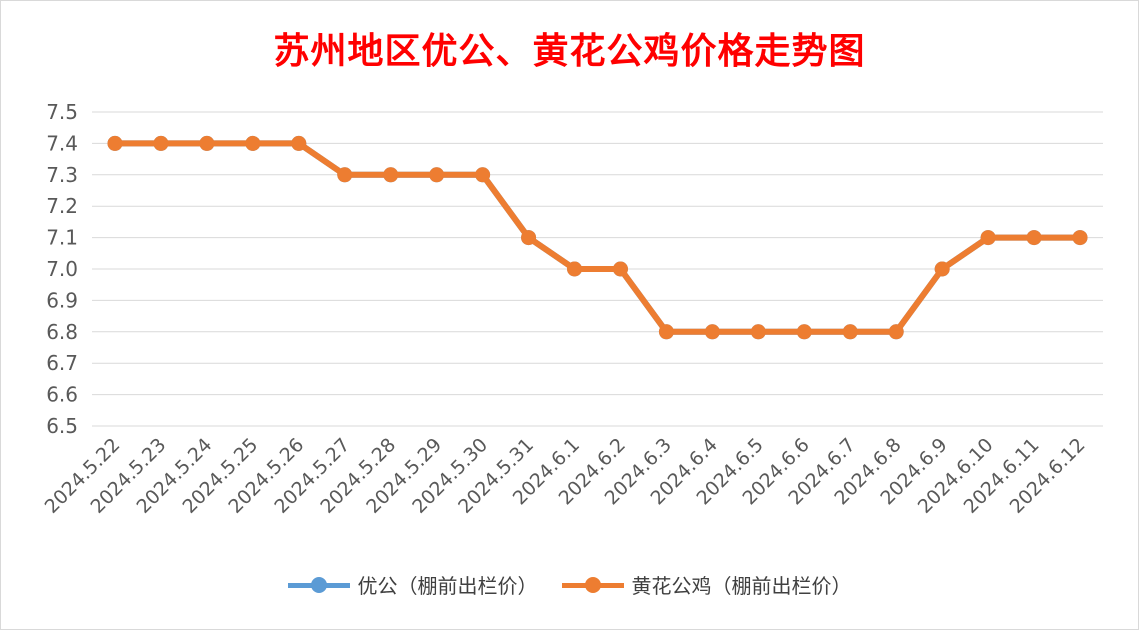 Image resolution: width=1139 pixels, height=630 pixels. Describe the element at coordinates (62, 206) in the screenshot. I see `y-tick-label: 7.2` at that location.